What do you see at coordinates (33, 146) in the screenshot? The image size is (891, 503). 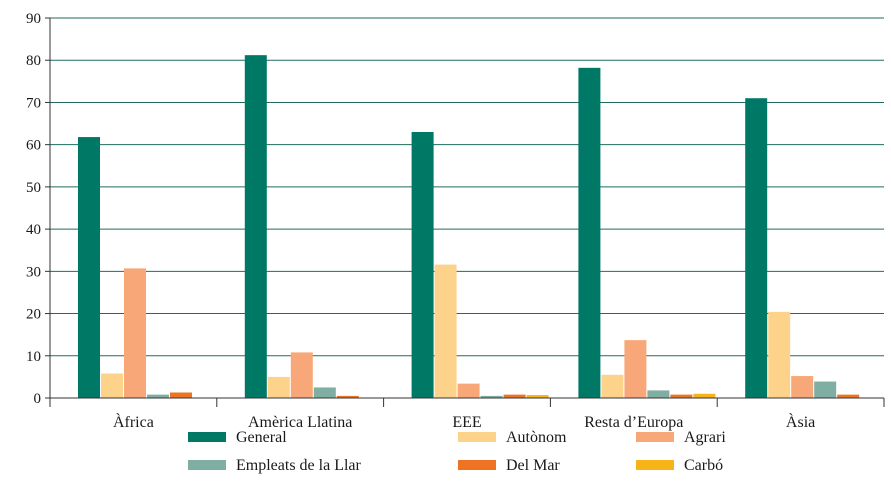 I see `y-tick-label: 60` at bounding box center [33, 146].